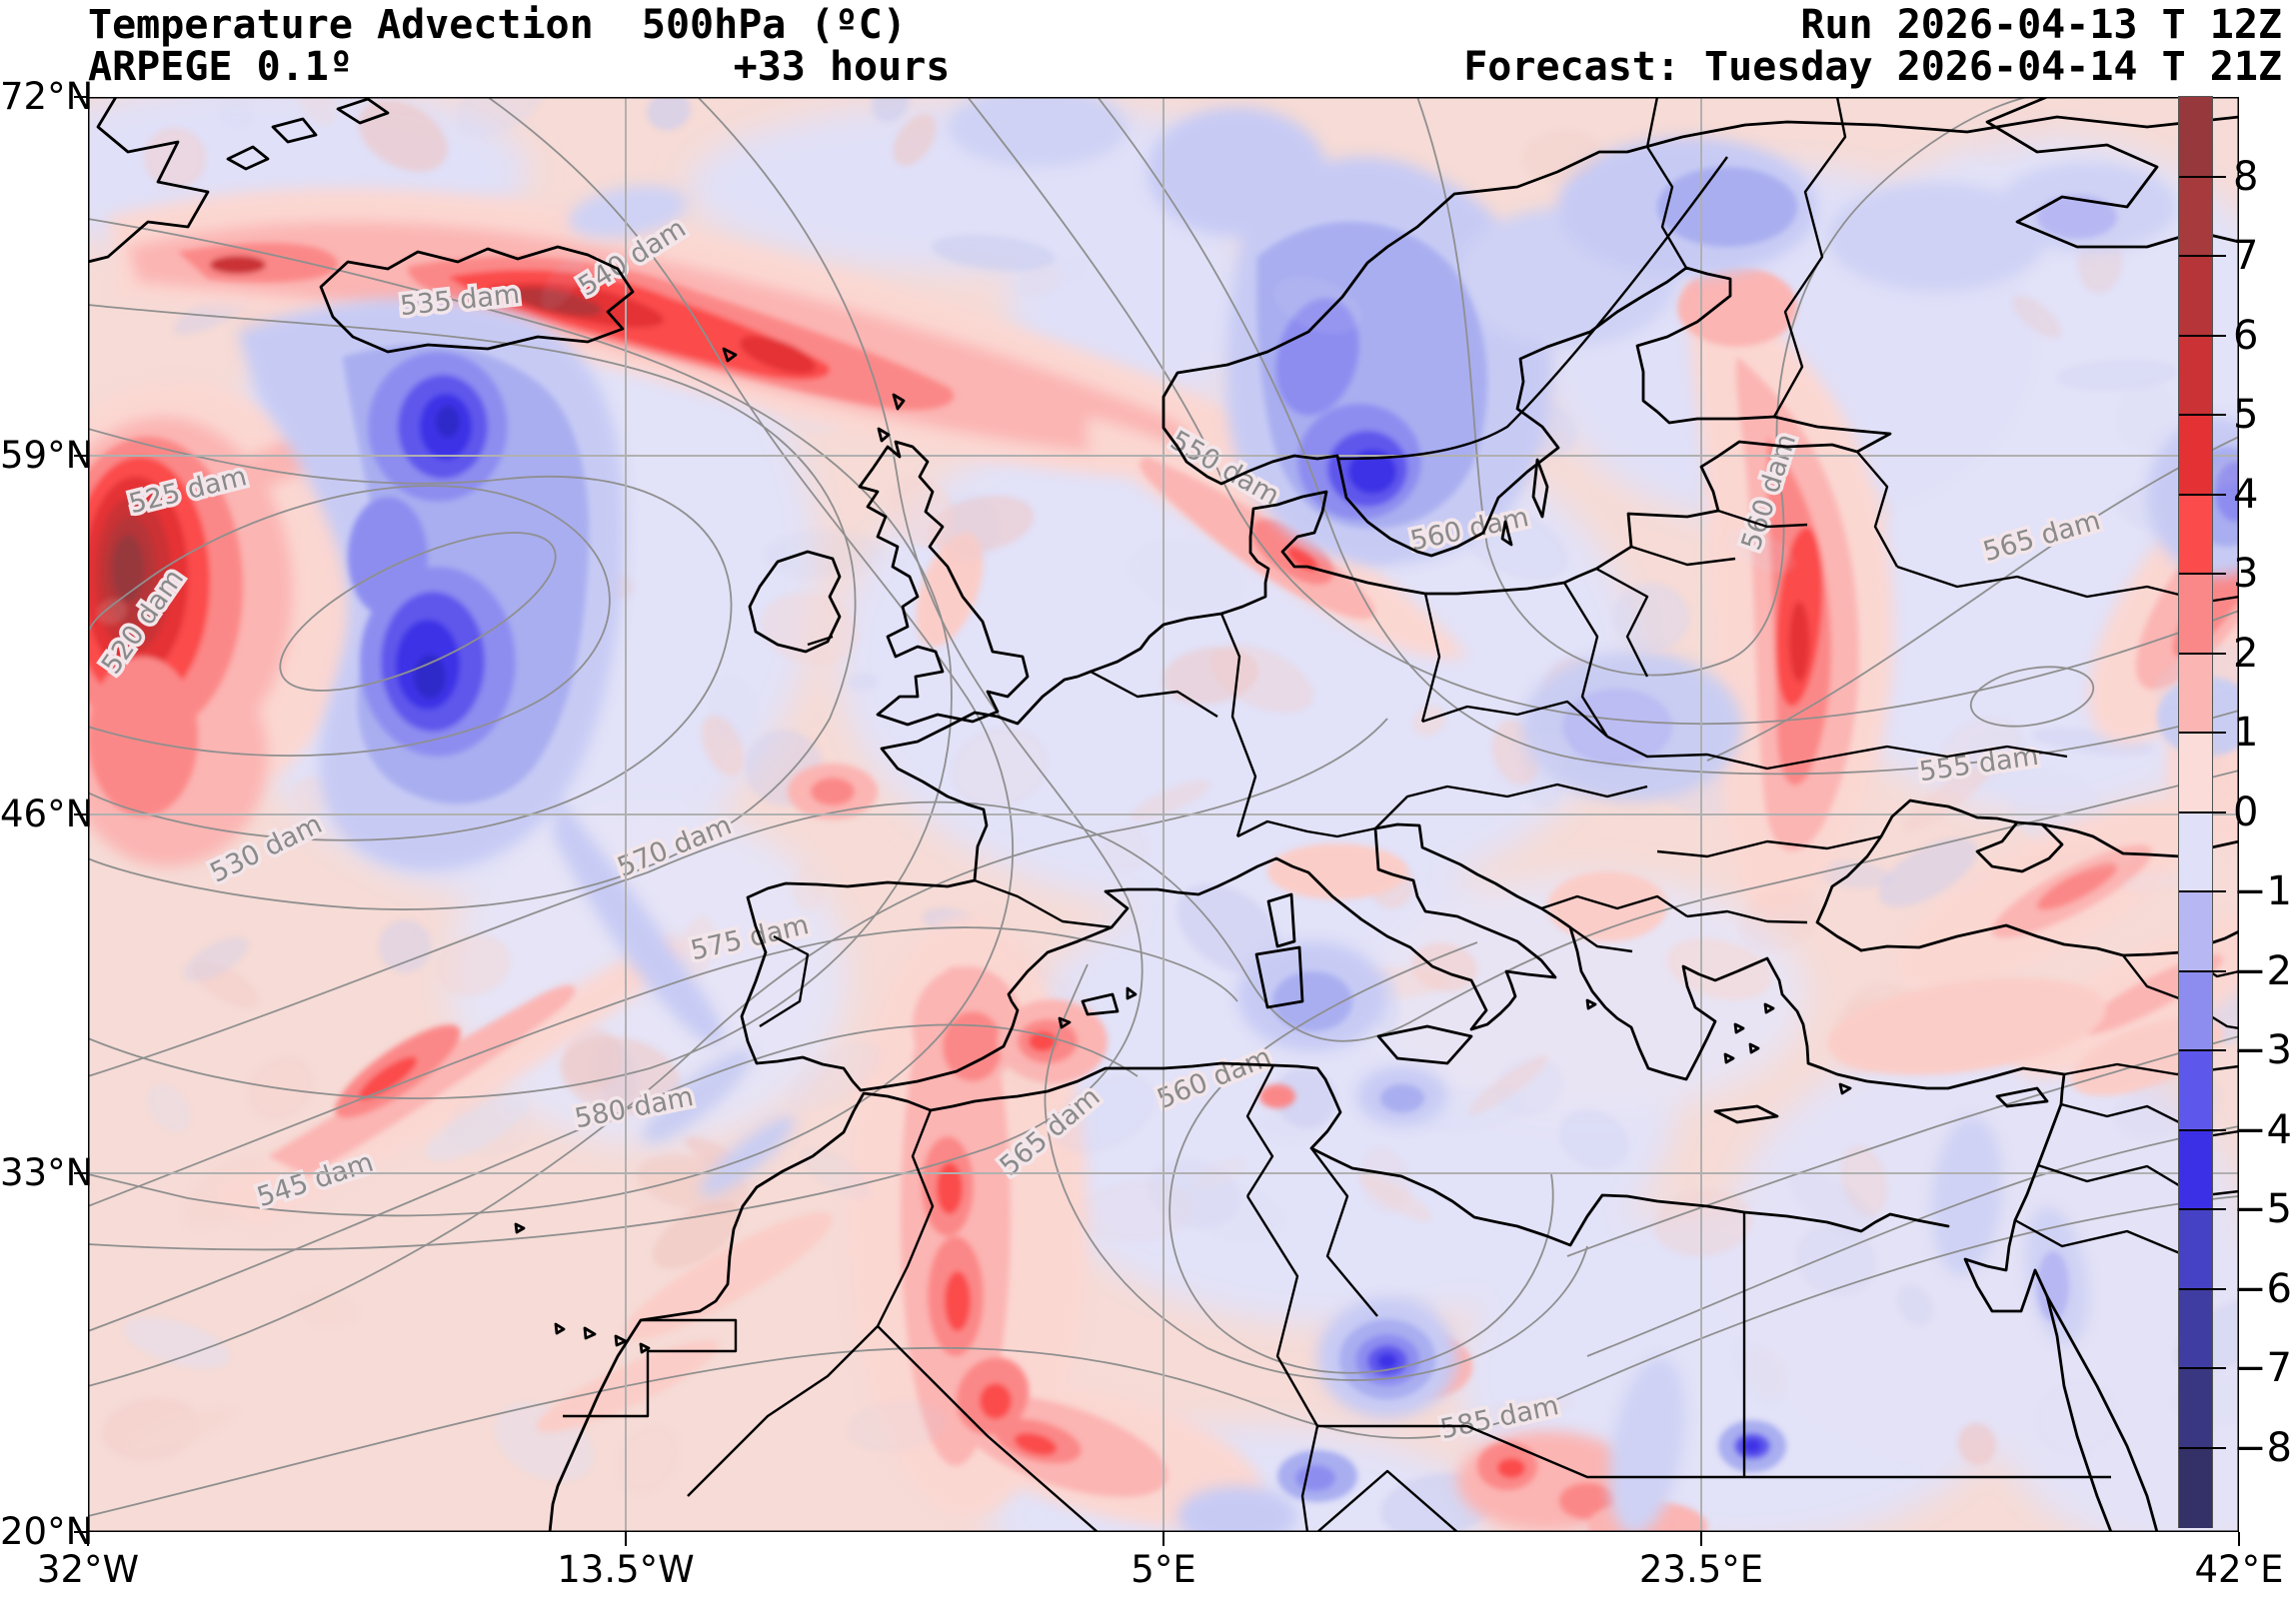  What do you see at coordinates (47, 455) in the screenshot?
I see `lat-tick-label: 59°N` at bounding box center [47, 455].